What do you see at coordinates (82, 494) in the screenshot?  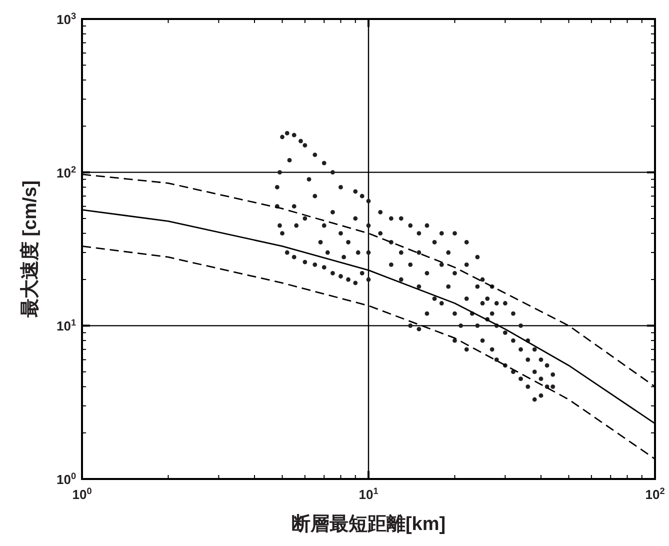 I see `x-tick-label: 10$^{0}$` at bounding box center [82, 494].